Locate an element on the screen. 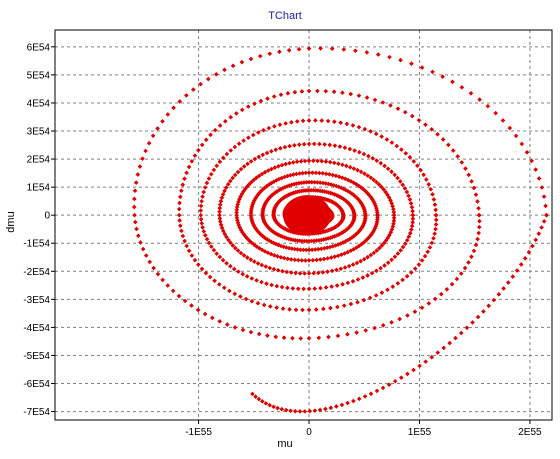 The height and width of the screenshot is (459, 560). x-tick-label: 1E55 is located at coordinates (420, 432).